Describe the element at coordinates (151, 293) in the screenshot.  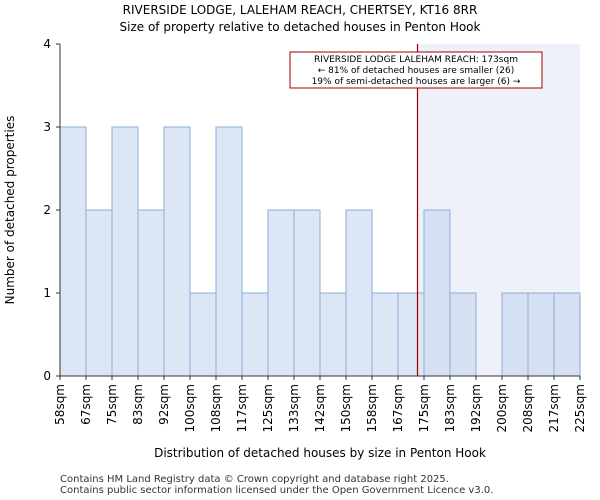
I see `bar-83sqm` at that location.